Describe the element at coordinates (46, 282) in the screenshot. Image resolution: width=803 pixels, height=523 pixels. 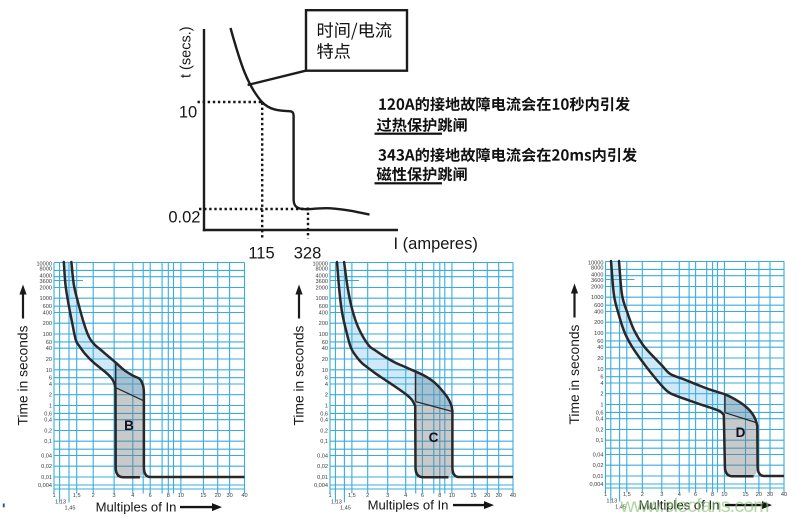
I see `svg-text: 3600` at that location.